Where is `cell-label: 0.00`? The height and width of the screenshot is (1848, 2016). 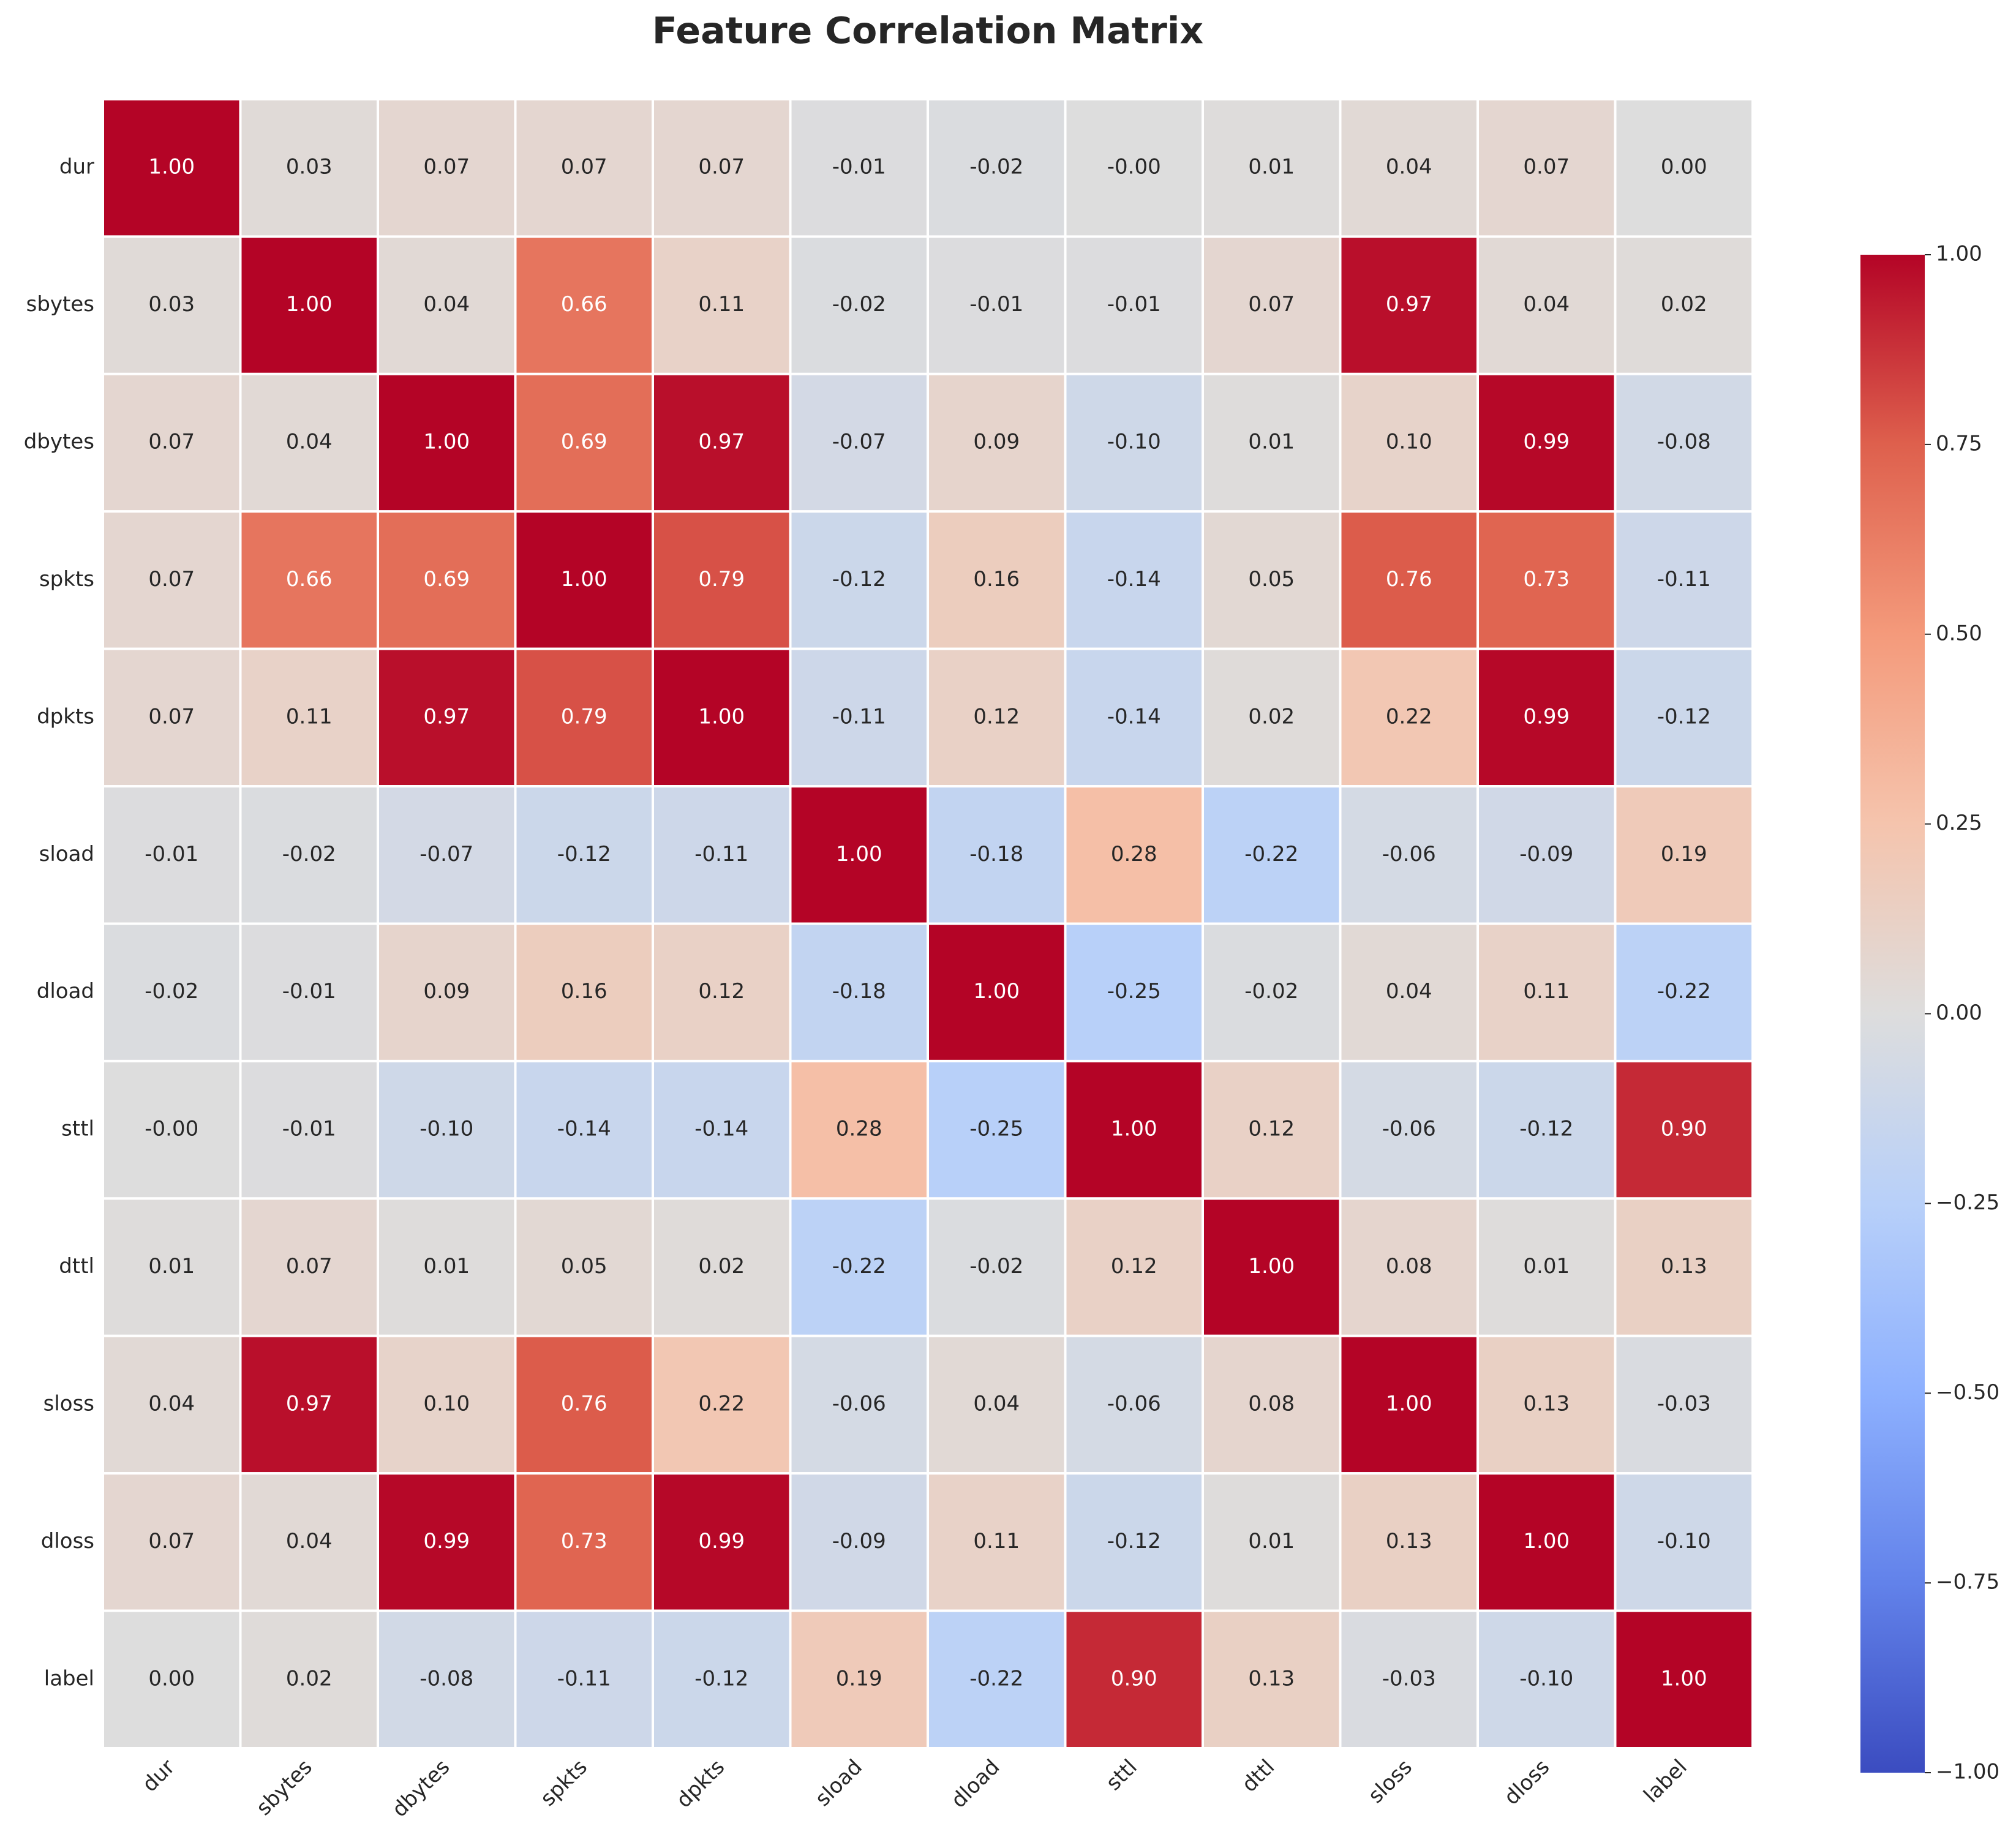
cell-label: 0.00 is located at coordinates (1684, 167).